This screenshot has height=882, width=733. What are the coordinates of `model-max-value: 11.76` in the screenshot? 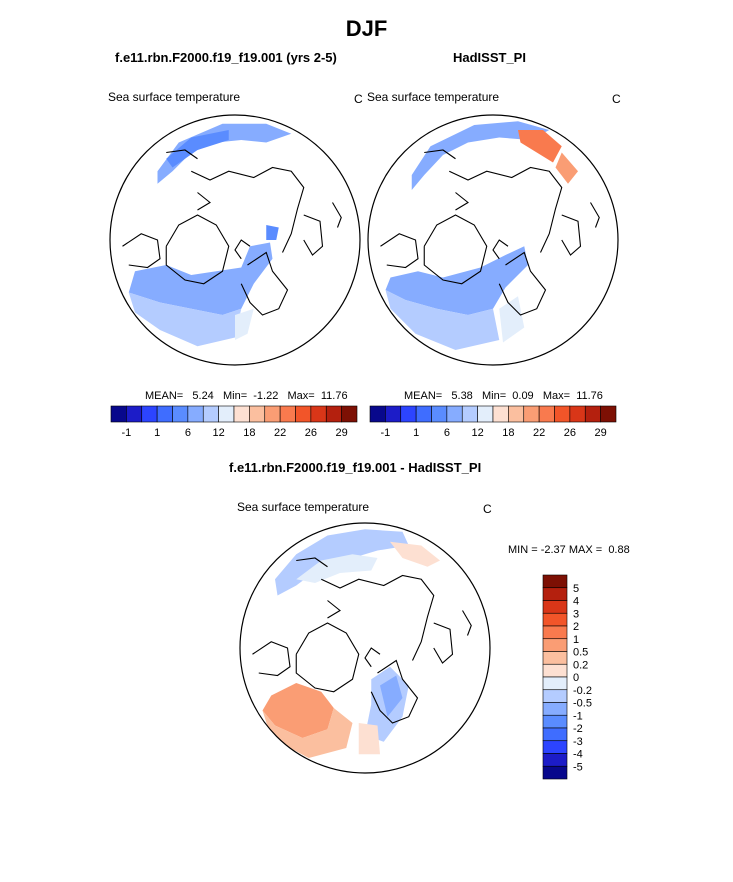 It's located at (334, 396).